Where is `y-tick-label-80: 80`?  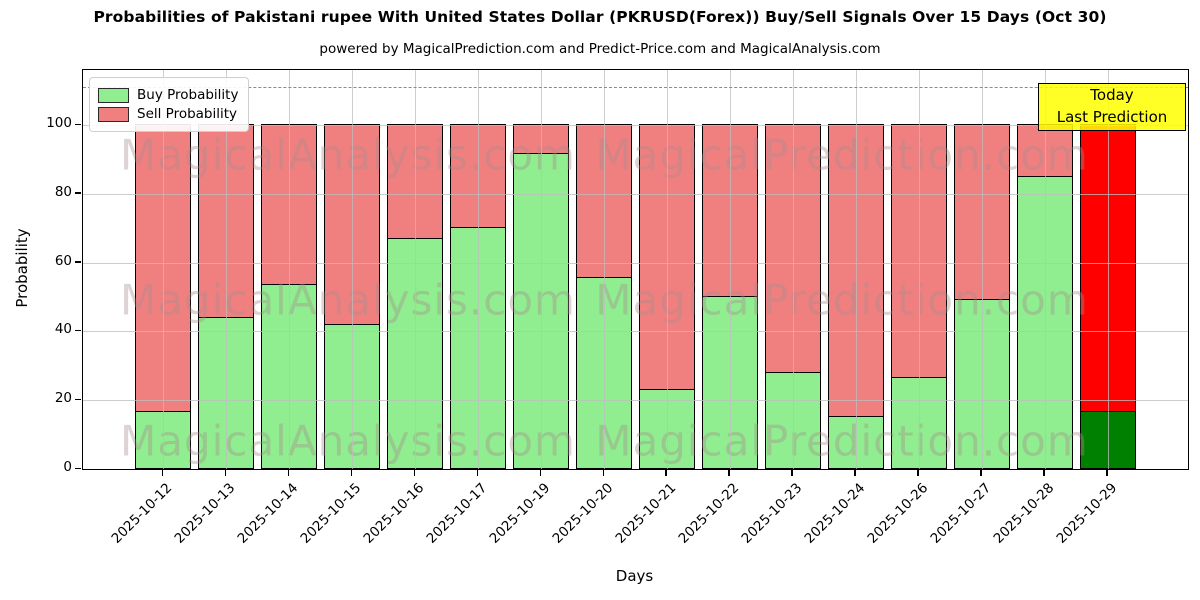
y-tick-label-80: 80 is located at coordinates (63, 191).